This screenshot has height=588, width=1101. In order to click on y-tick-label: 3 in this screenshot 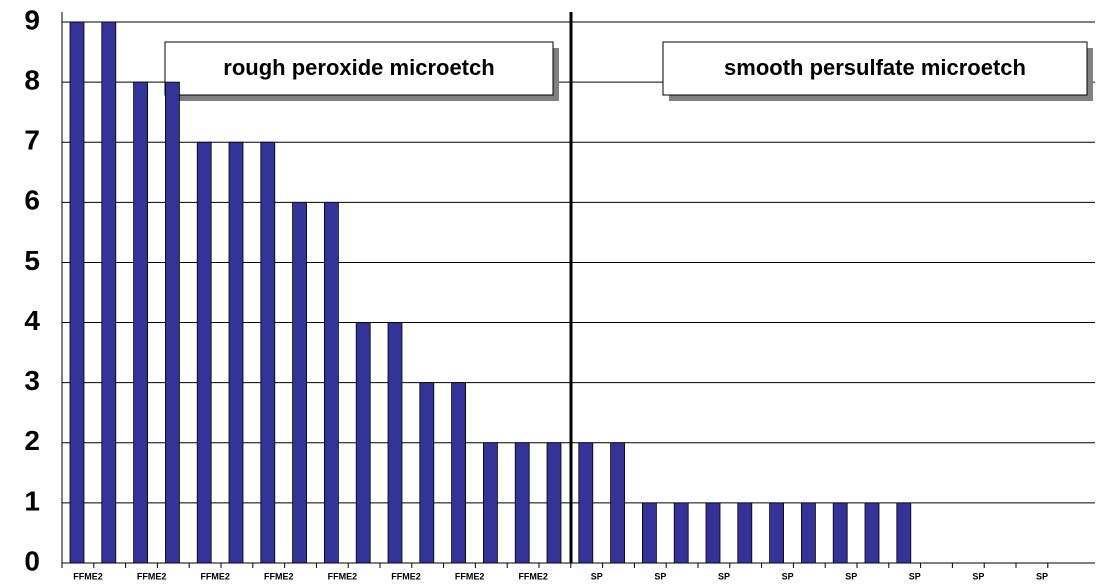, I will do `click(32, 380)`.